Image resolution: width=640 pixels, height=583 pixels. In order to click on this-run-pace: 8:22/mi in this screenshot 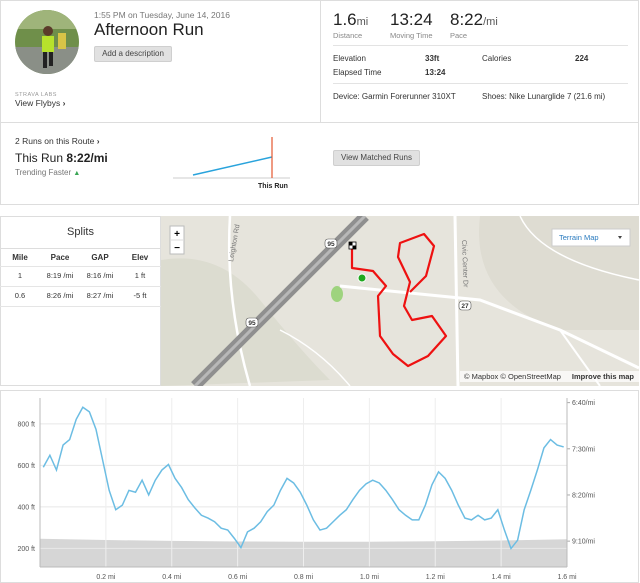, I will do `click(87, 158)`.